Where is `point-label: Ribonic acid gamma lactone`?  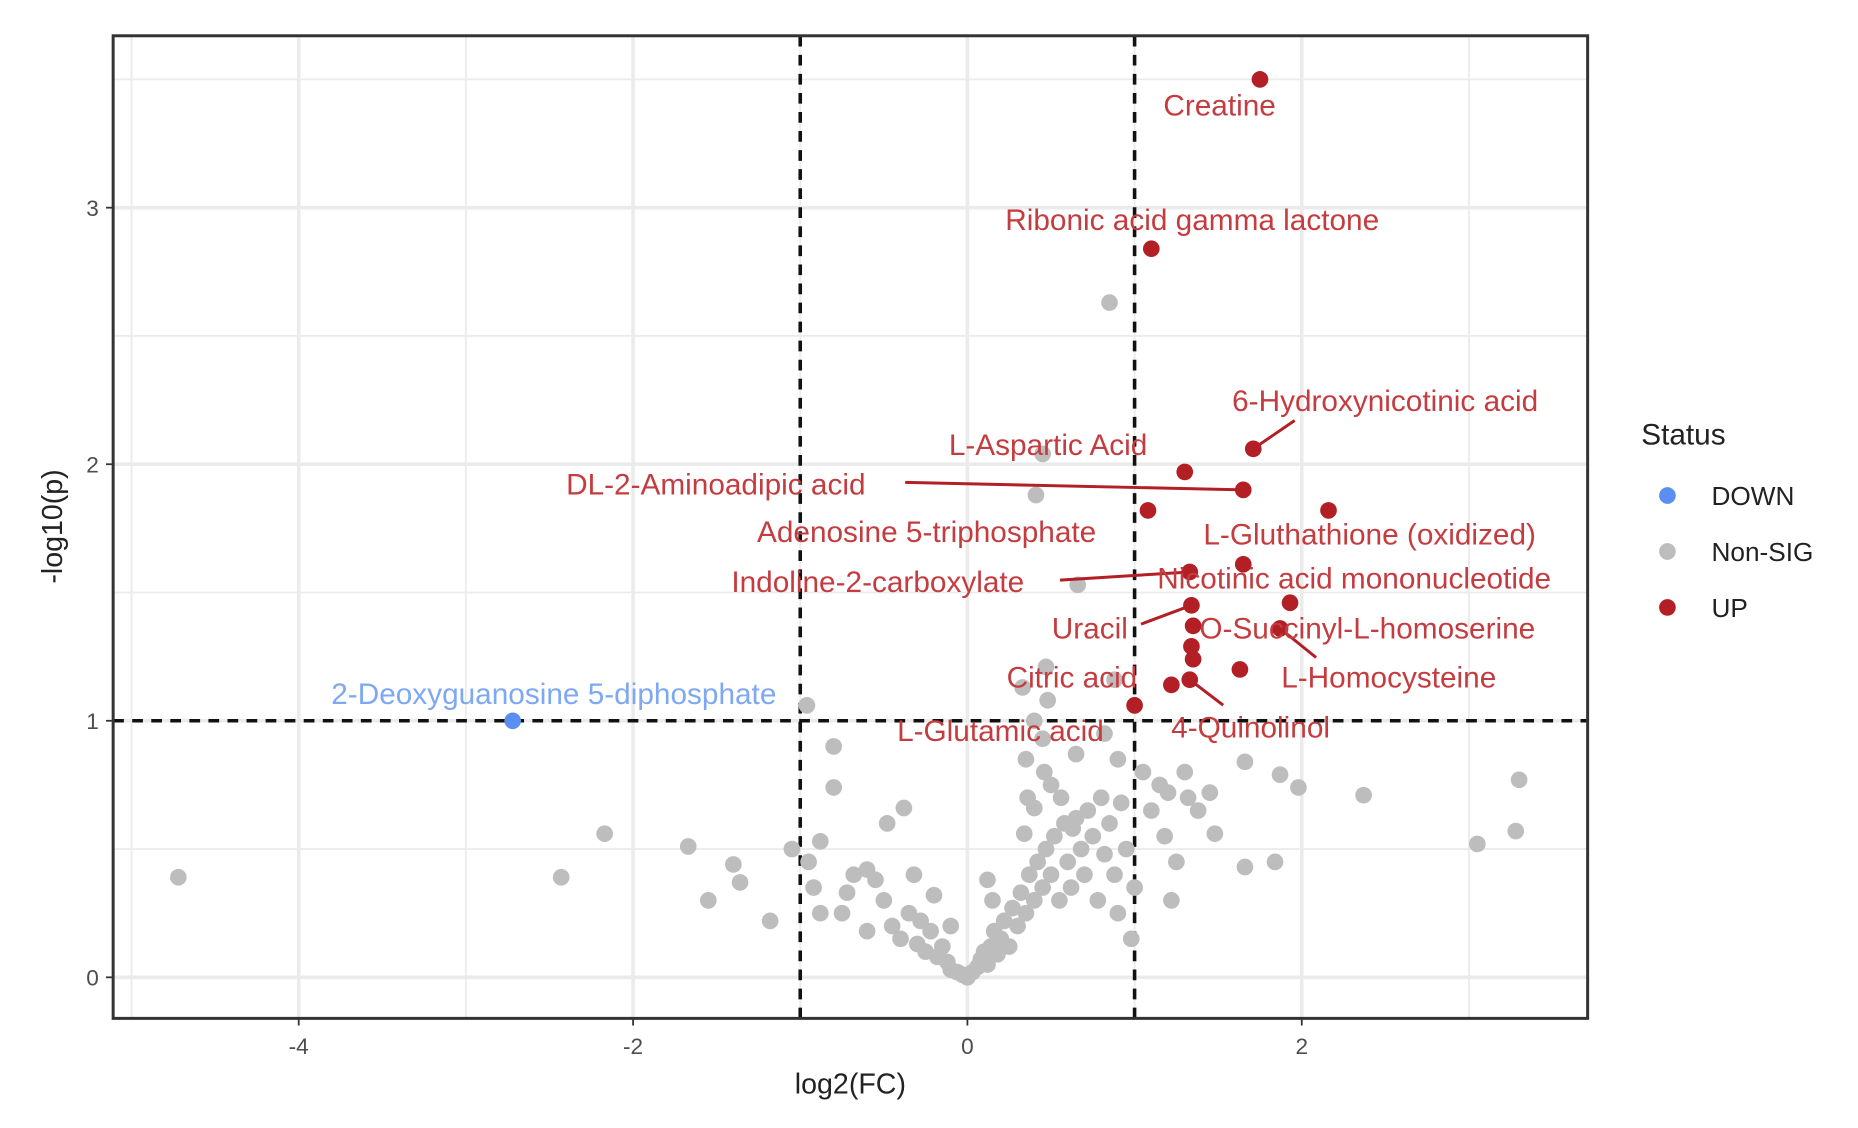
point-label: Ribonic acid gamma lactone is located at coordinates (1192, 220).